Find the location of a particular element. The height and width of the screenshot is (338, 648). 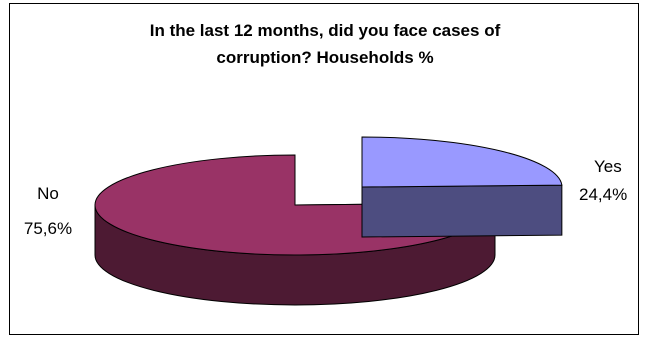

slice-label-no-category: No is located at coordinates (48, 193).